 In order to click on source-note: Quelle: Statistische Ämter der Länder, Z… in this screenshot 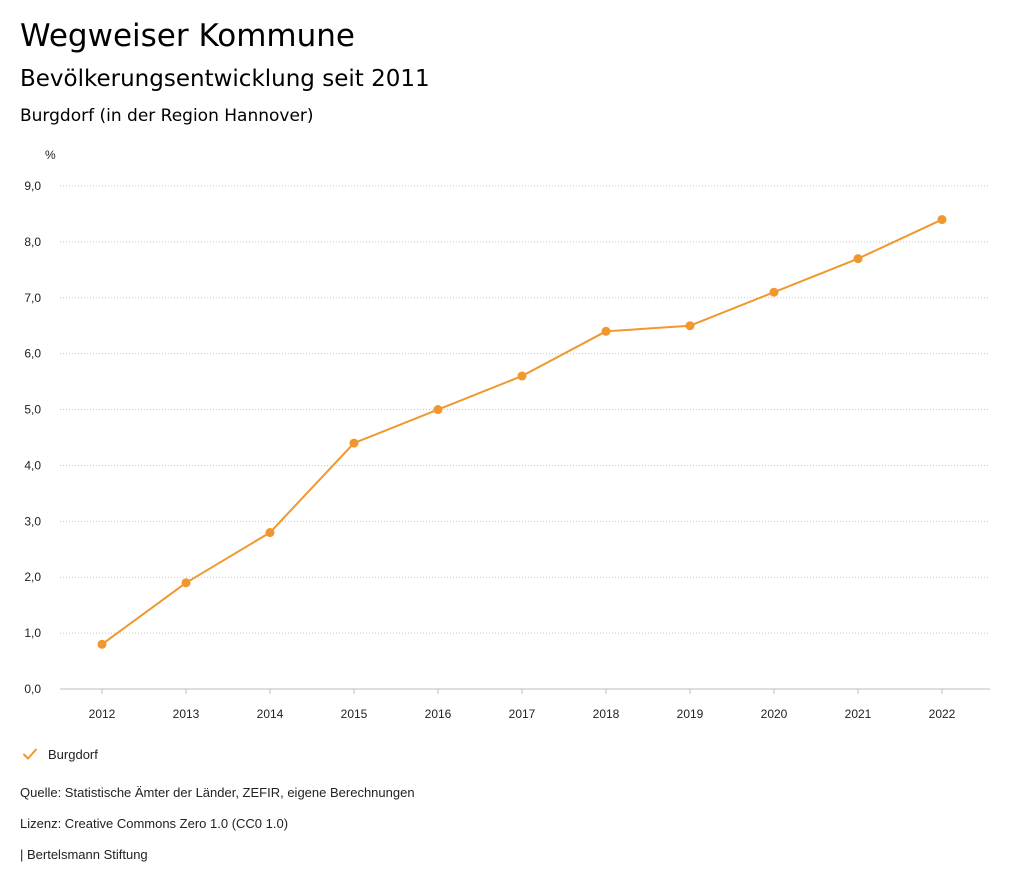, I will do `click(217, 792)`.